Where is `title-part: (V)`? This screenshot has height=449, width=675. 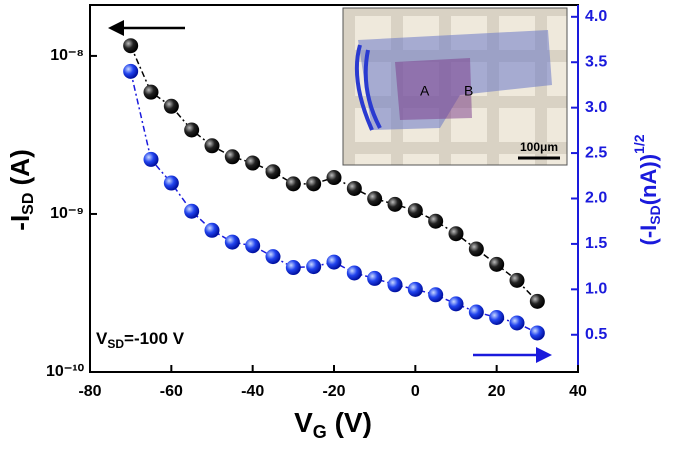
title-part: (V) is located at coordinates (349, 422).